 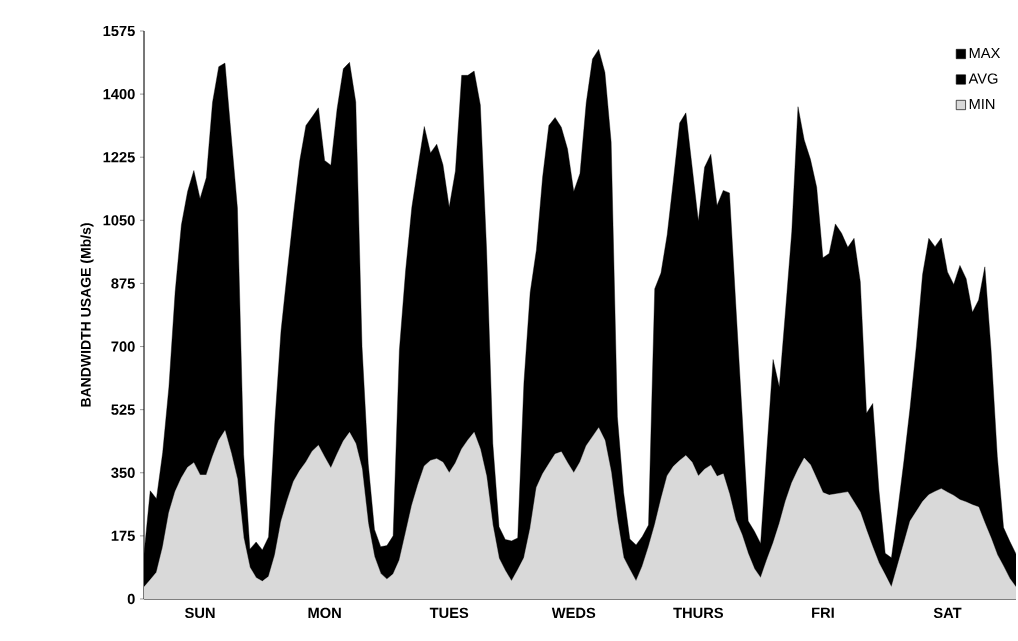 I want to click on y-axis-title: BANDWIDTH USAGE (Mb/s), so click(x=87, y=315).